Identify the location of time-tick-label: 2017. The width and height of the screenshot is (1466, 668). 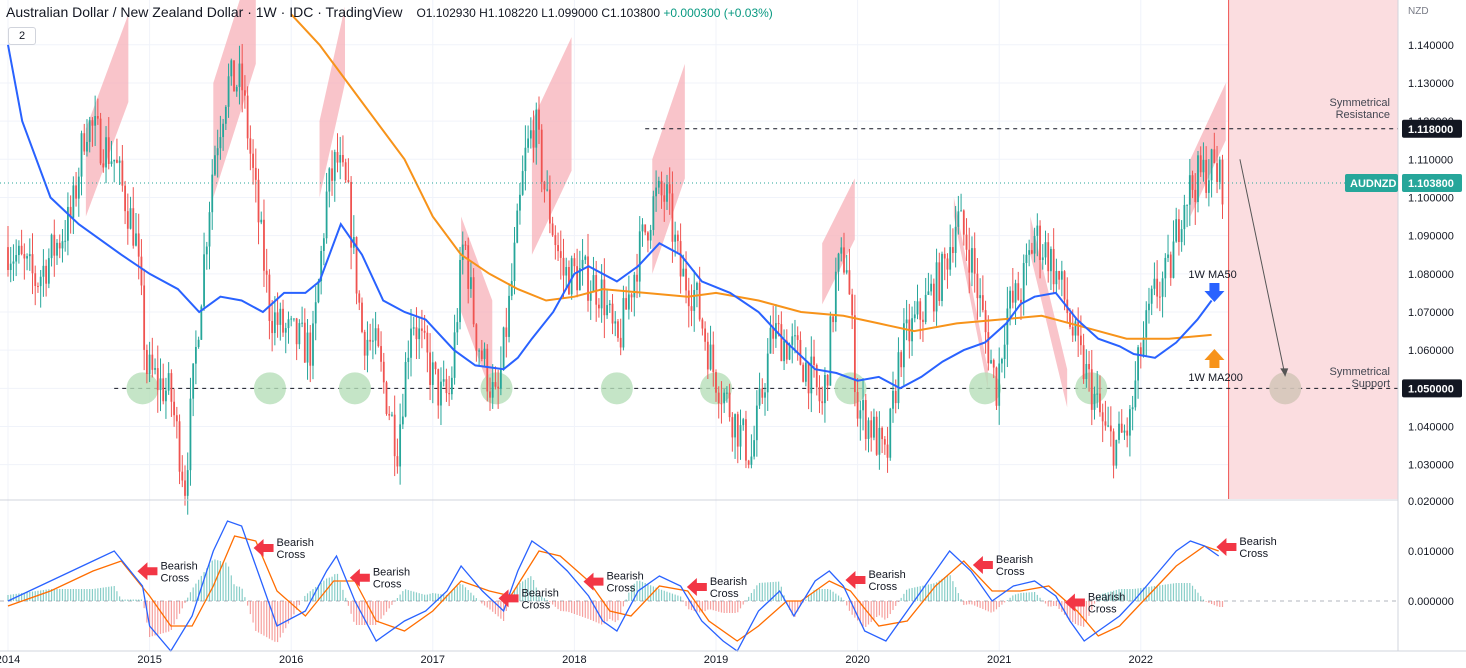
(433, 660).